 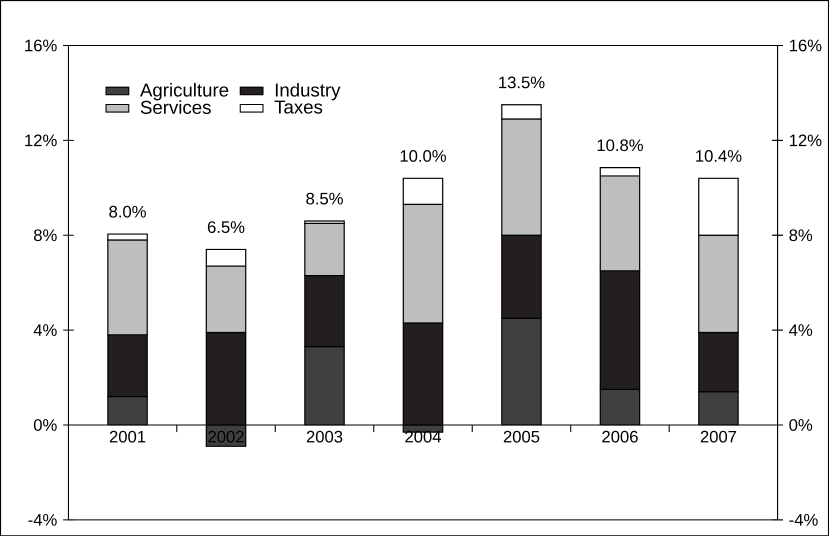 I want to click on x-tick-label: 2003, so click(x=324, y=436).